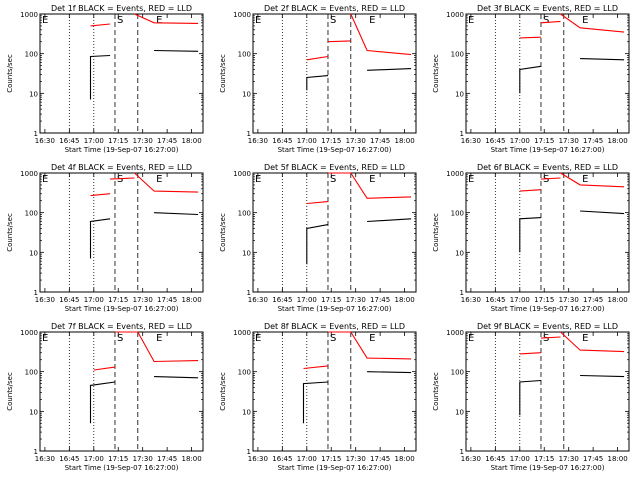 The width and height of the screenshot is (640, 484). I want to click on panel-title: Det 2f BLACK = Events, RED = LLD, so click(334, 8).